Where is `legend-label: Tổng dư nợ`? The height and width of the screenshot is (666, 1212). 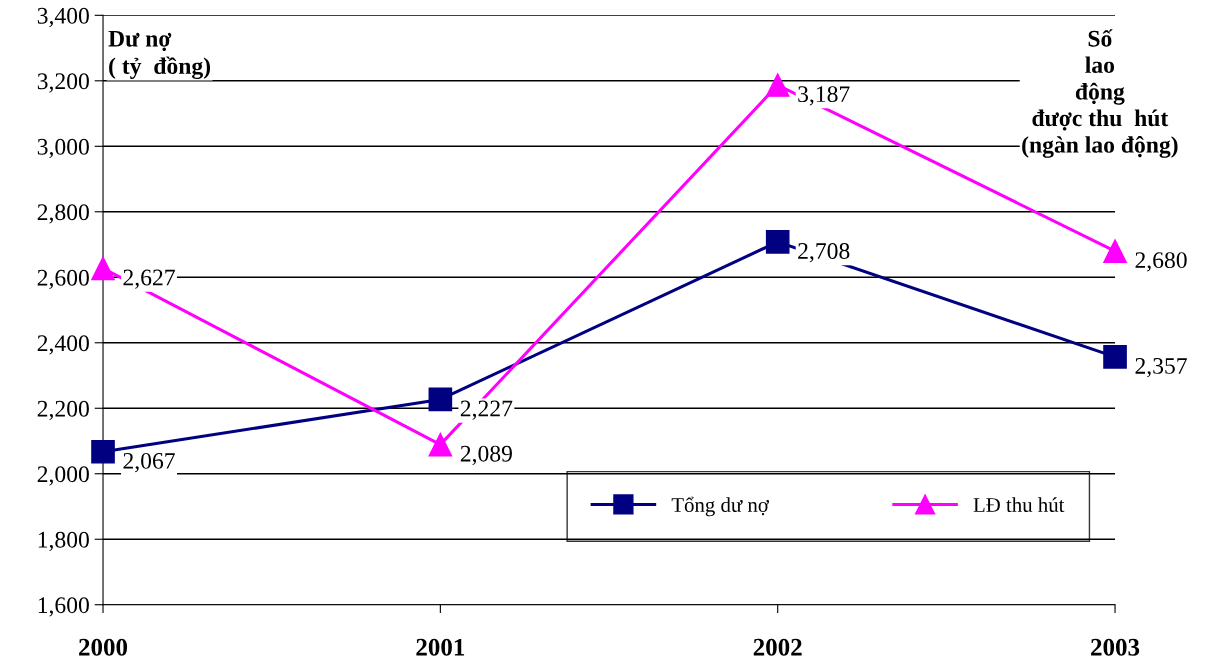 legend-label: Tổng dư nợ is located at coordinates (720, 506).